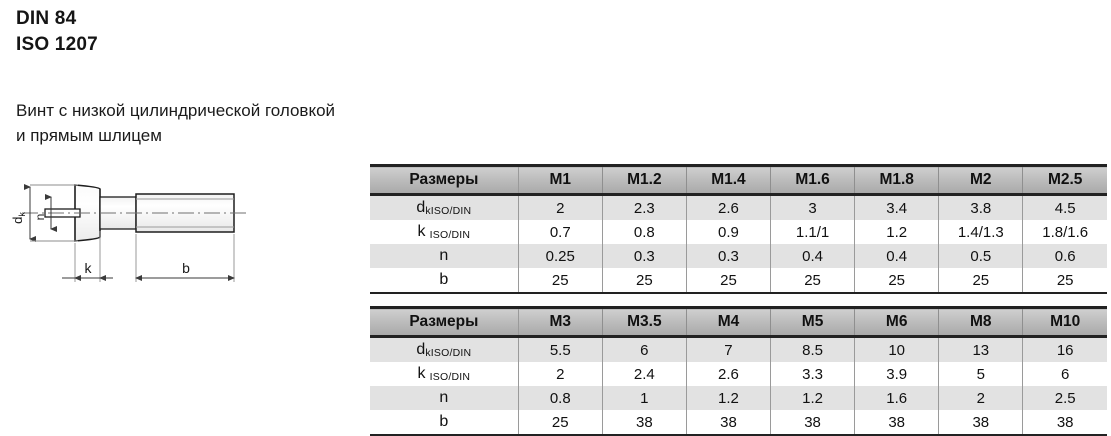  I want to click on table-cell: 2.4, so click(644, 374).